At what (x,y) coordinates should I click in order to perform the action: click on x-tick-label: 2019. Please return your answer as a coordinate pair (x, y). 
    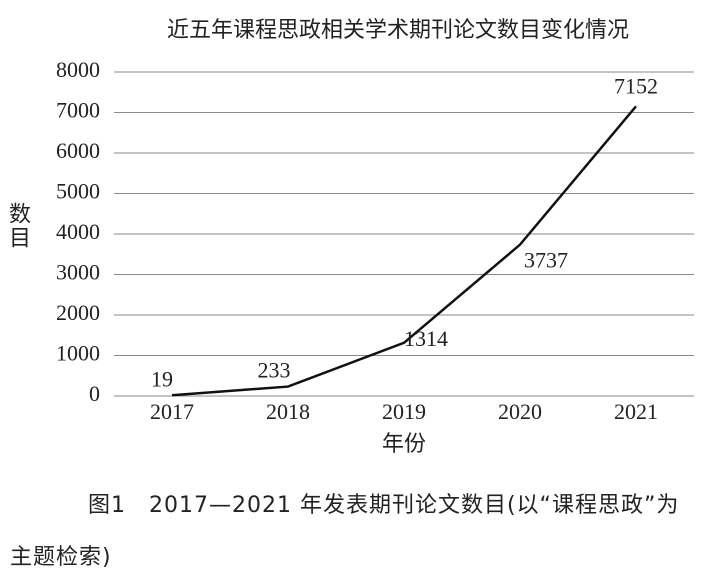
    Looking at the image, I should click on (404, 411).